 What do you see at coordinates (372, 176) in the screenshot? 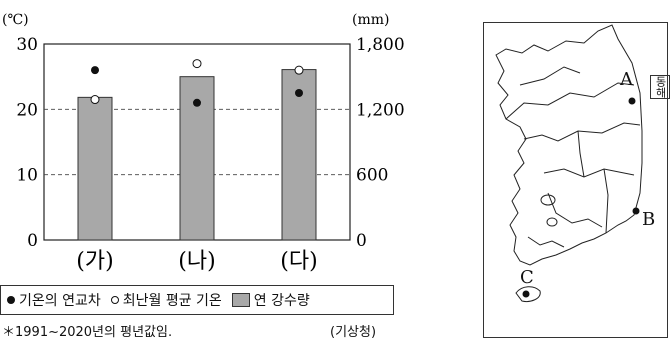
I see `right-tick-label-1: 600` at bounding box center [372, 176].